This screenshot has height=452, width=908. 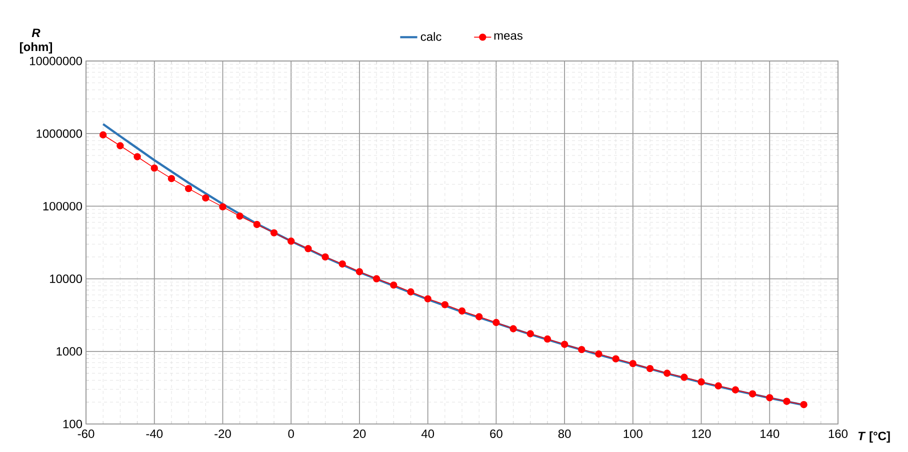 I want to click on y-tick-label: 1000, so click(x=69, y=351).